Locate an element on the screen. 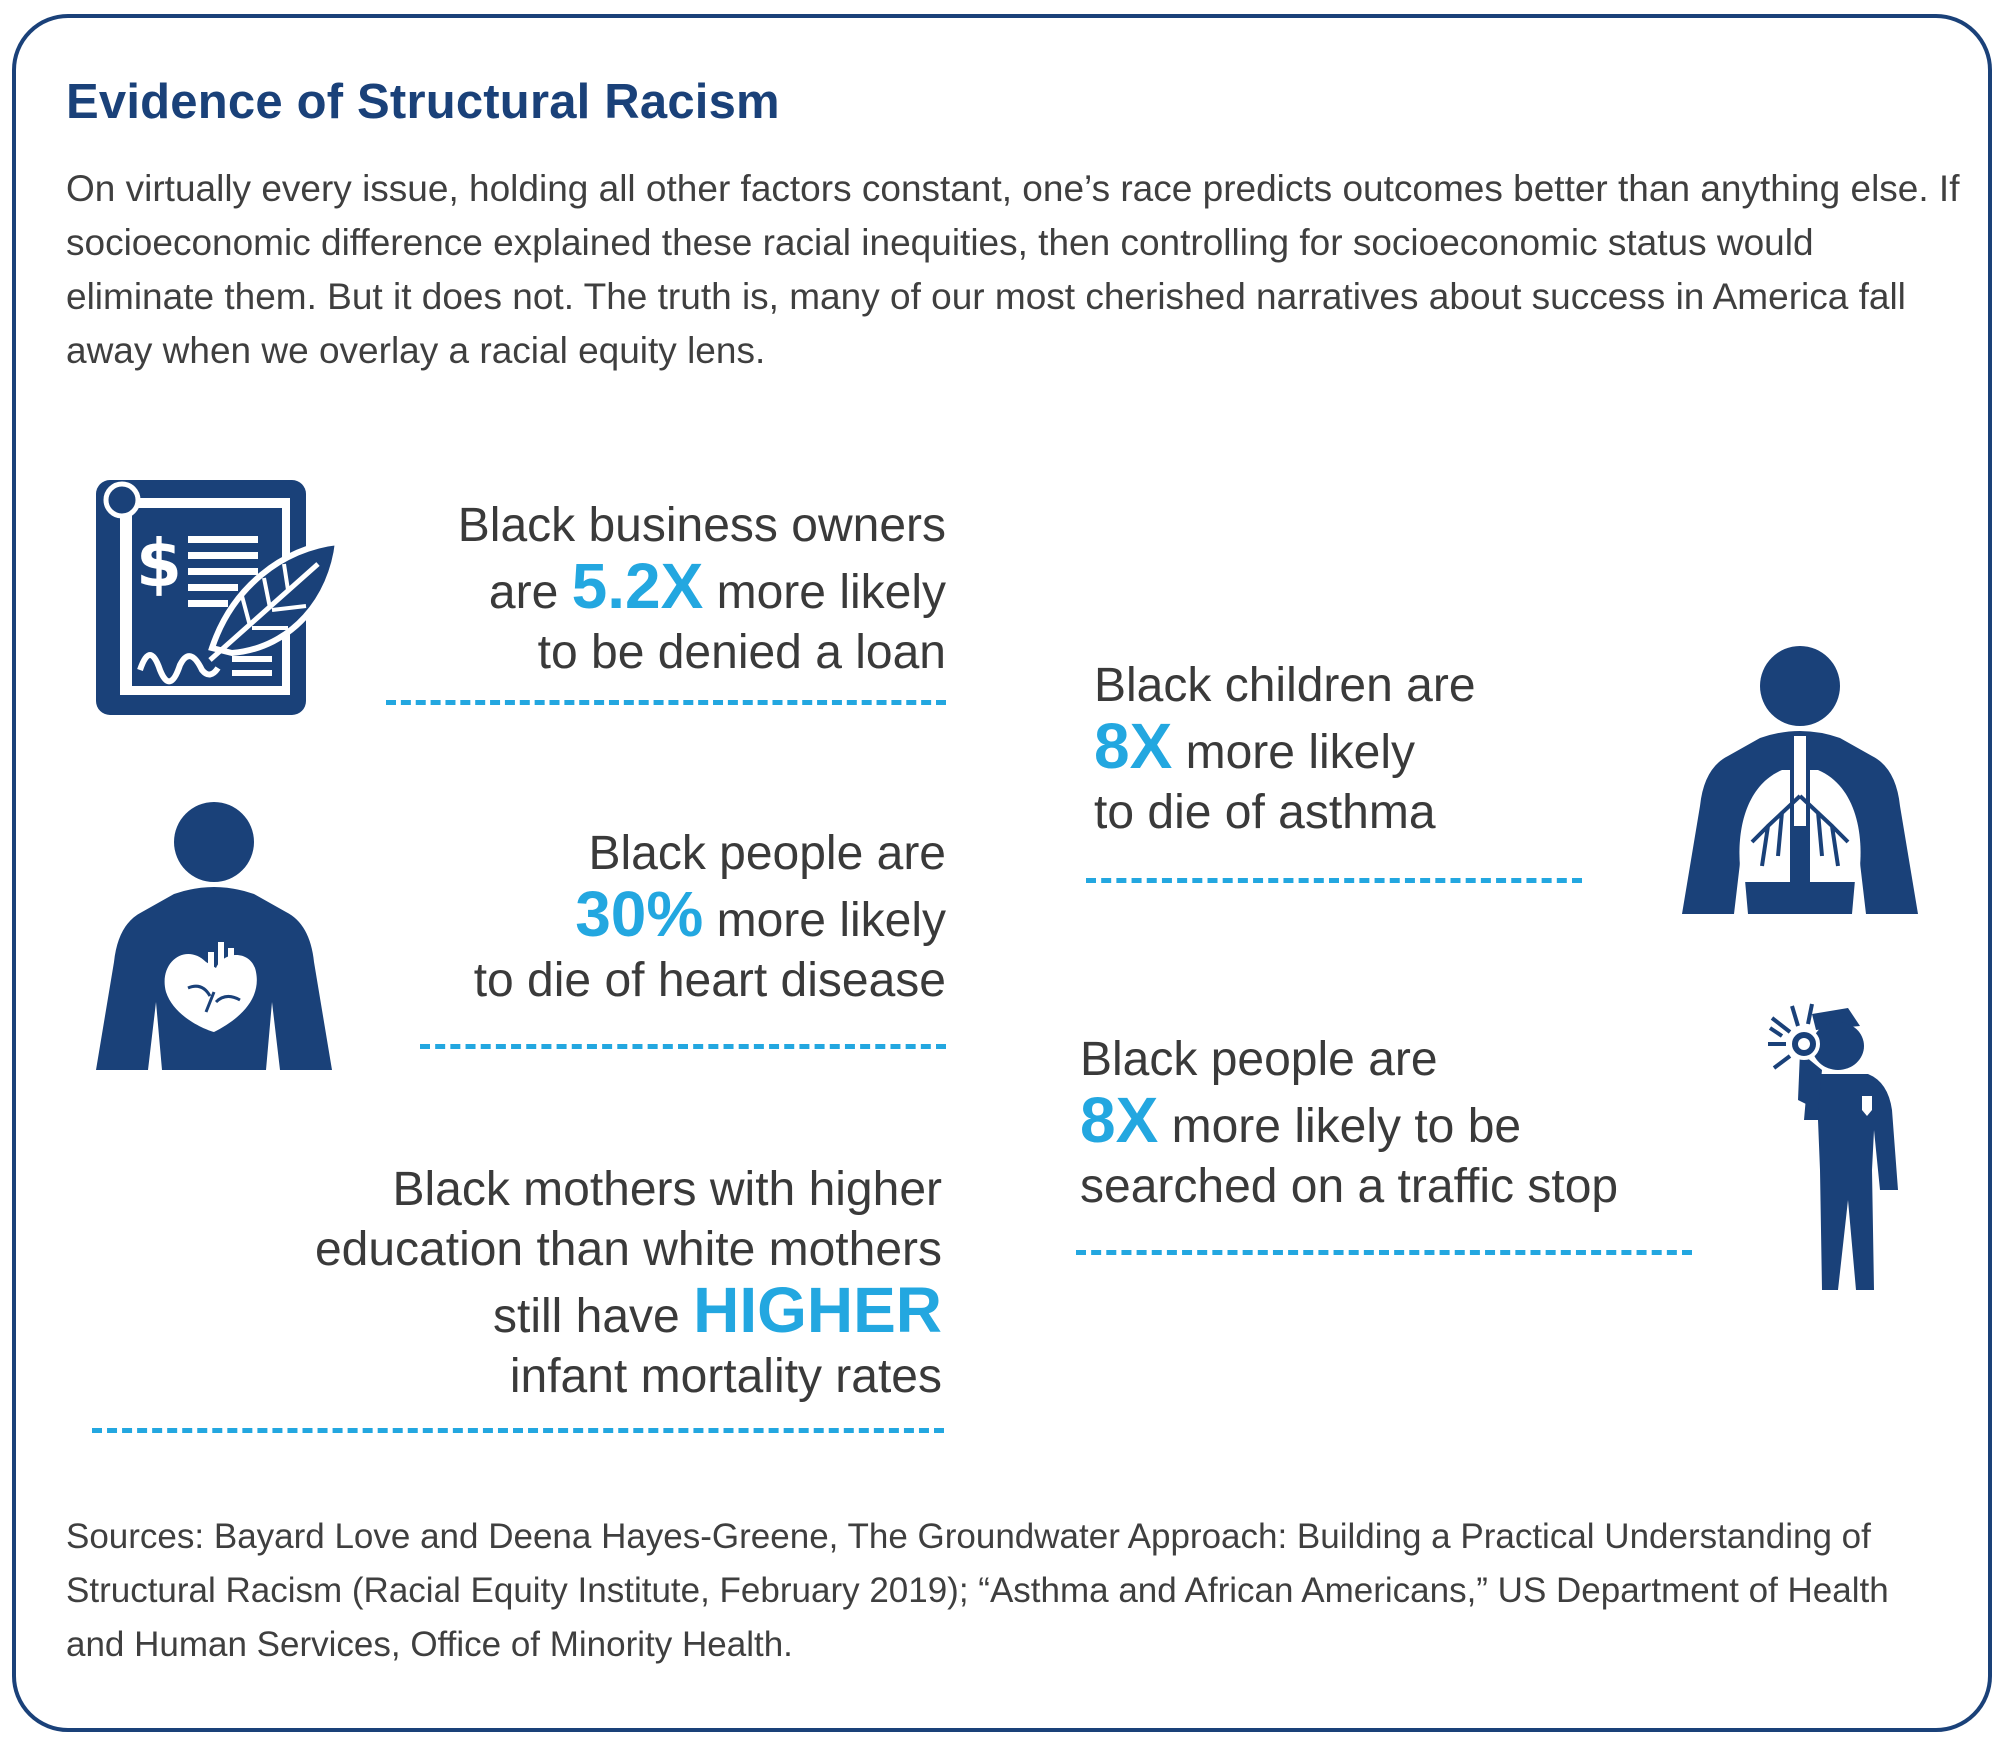  mothers-divider is located at coordinates (518, 1430).